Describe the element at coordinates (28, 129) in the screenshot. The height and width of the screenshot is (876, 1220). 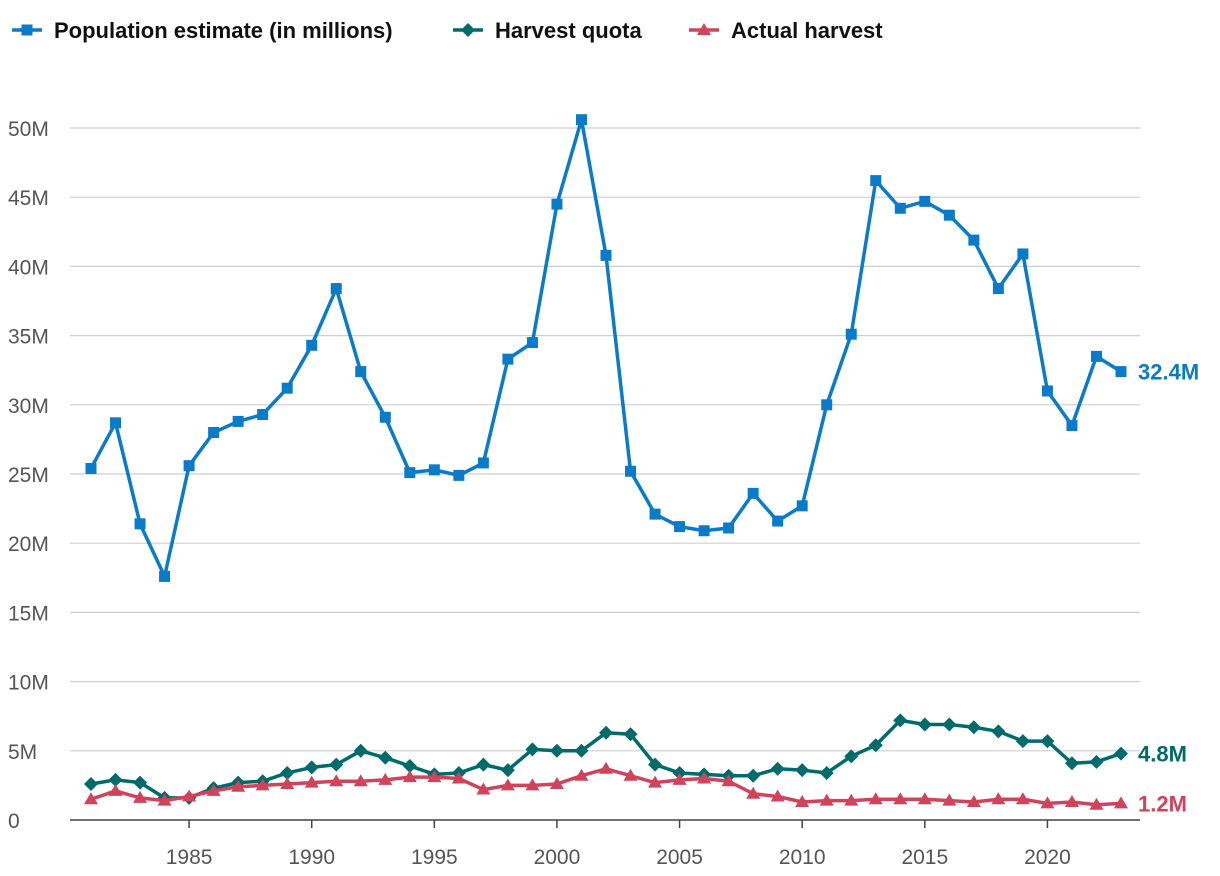
I see `y-tick-label: 50M` at that location.